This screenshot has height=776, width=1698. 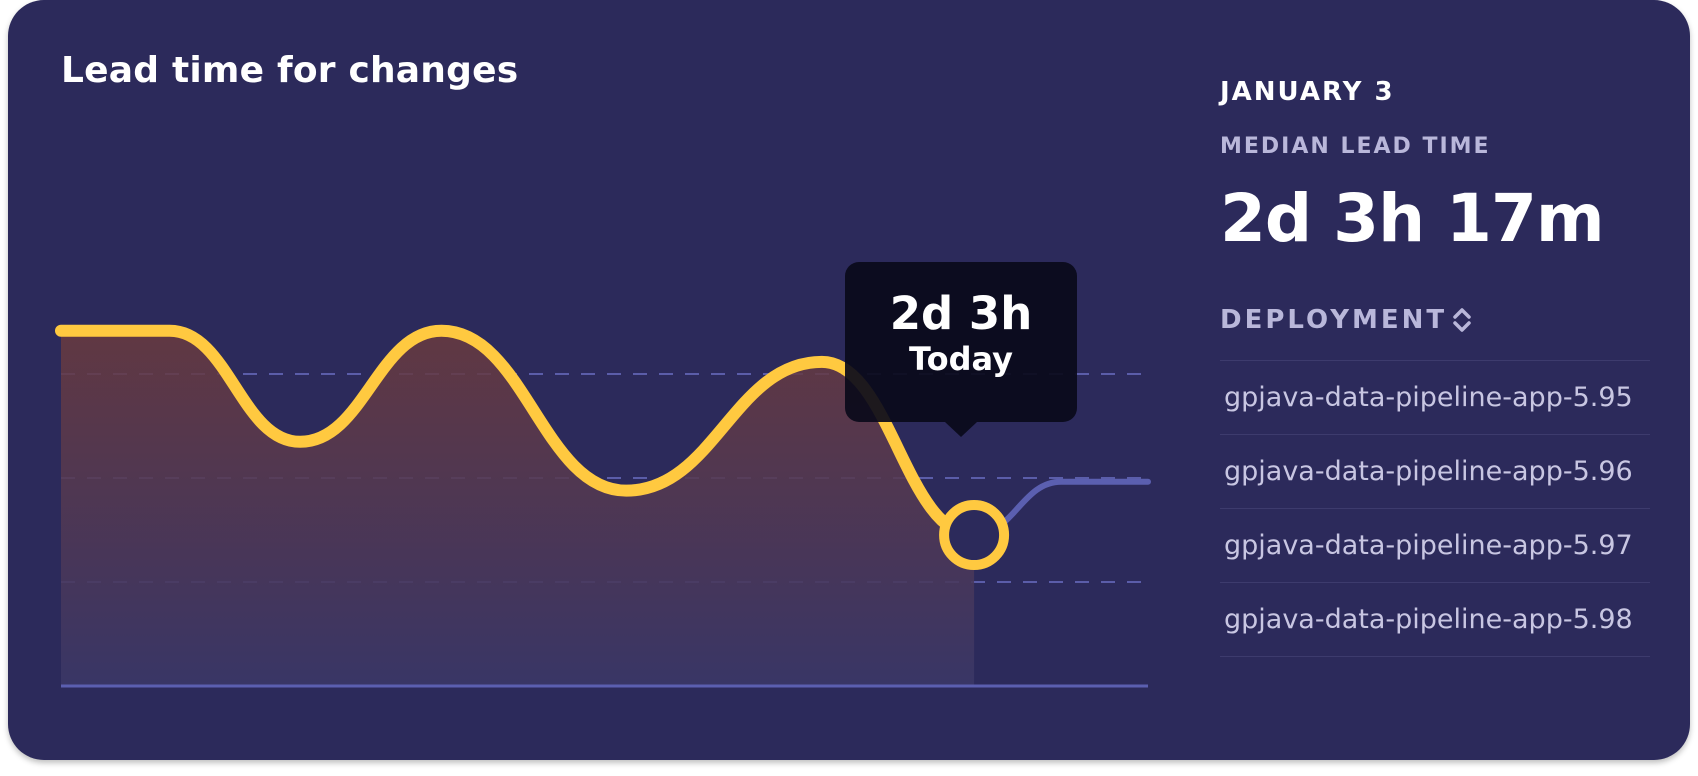 I want to click on selected-point-marker, so click(x=974, y=535).